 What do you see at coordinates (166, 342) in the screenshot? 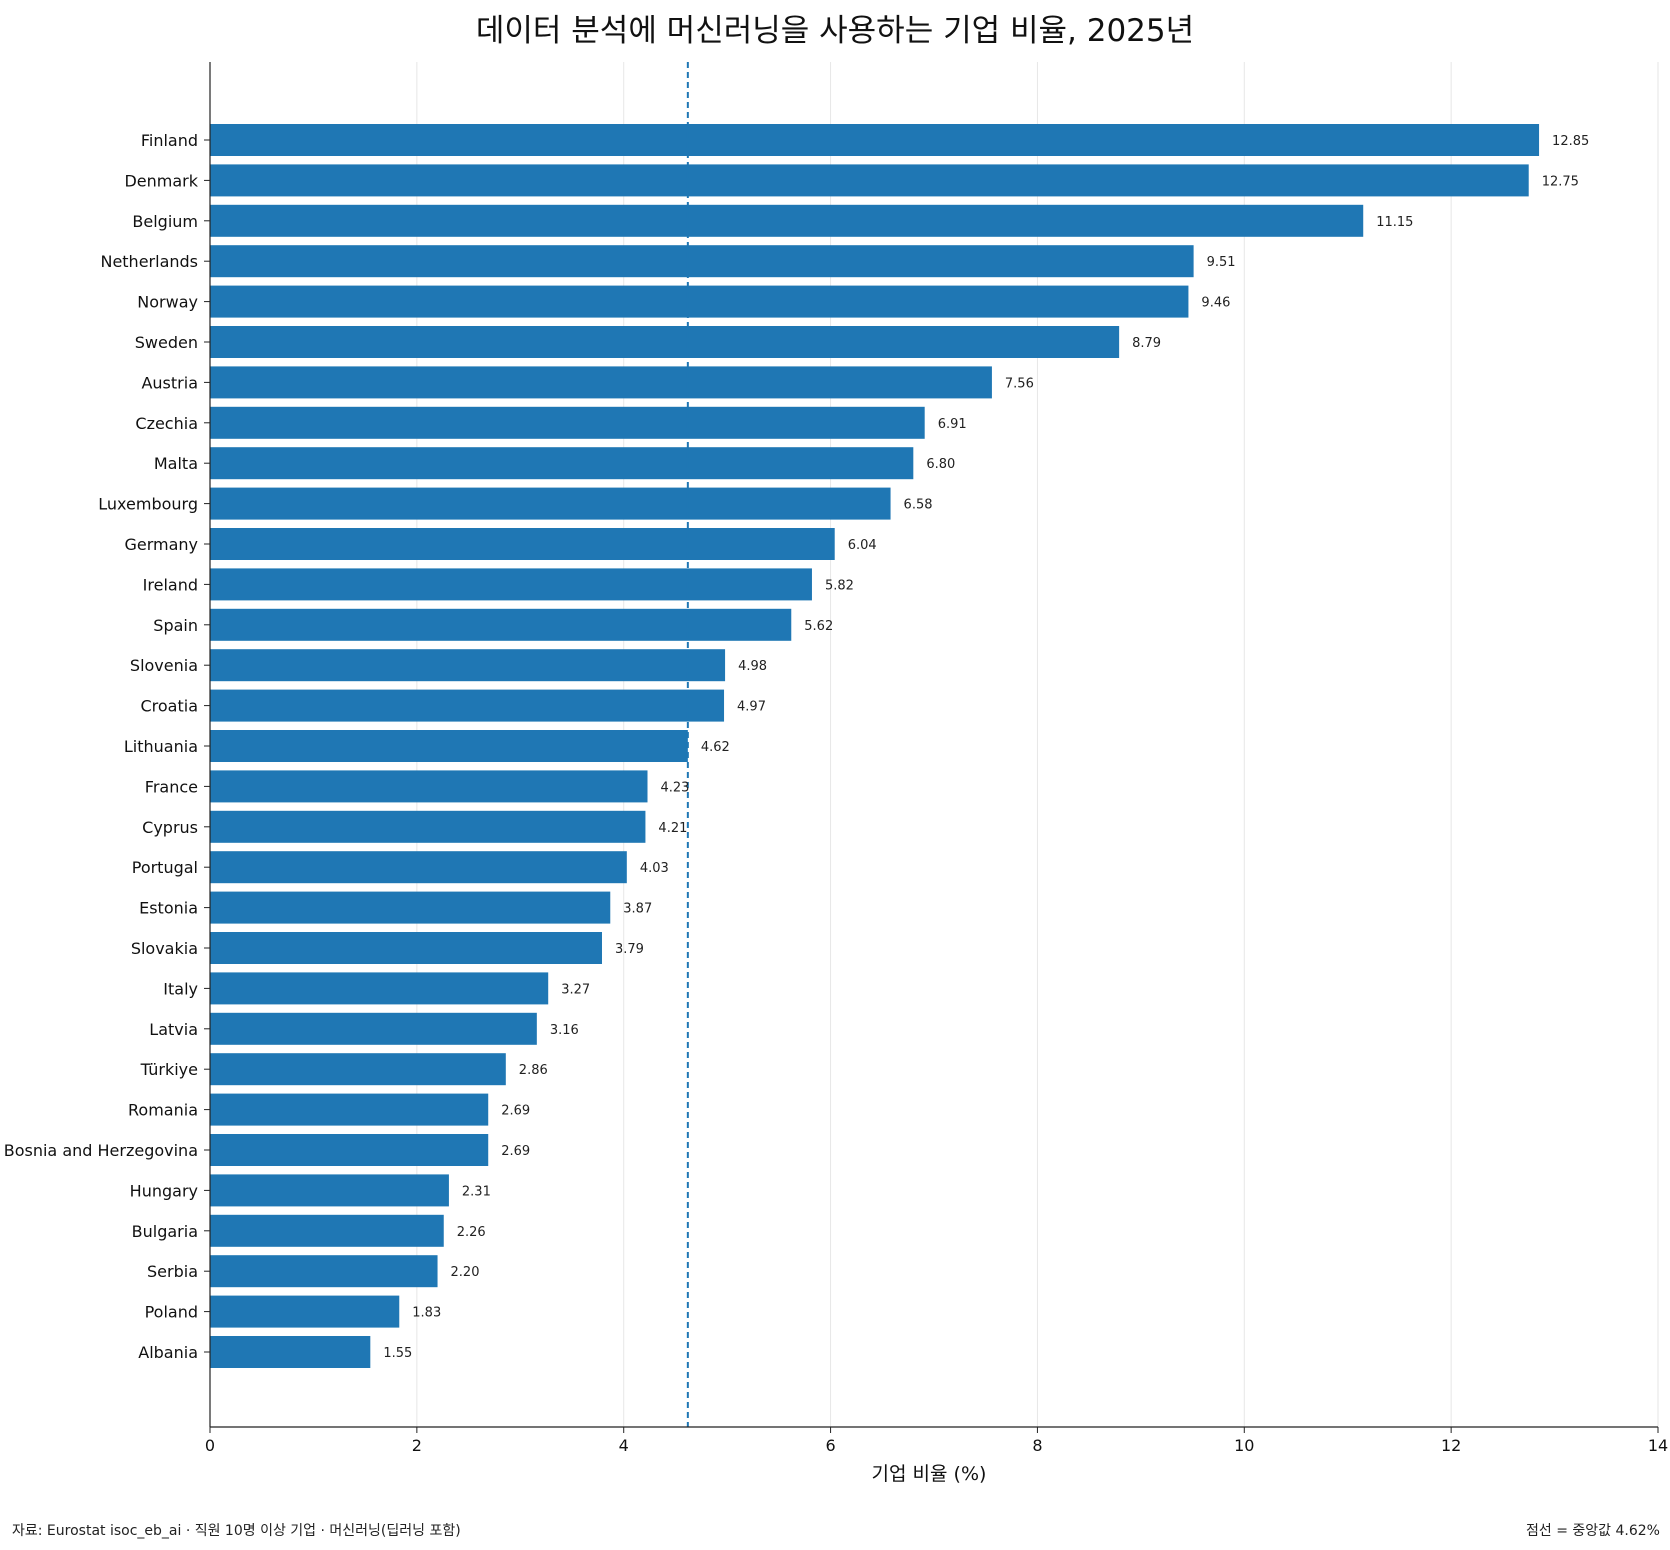
I see `category-label: Sweden` at bounding box center [166, 342].